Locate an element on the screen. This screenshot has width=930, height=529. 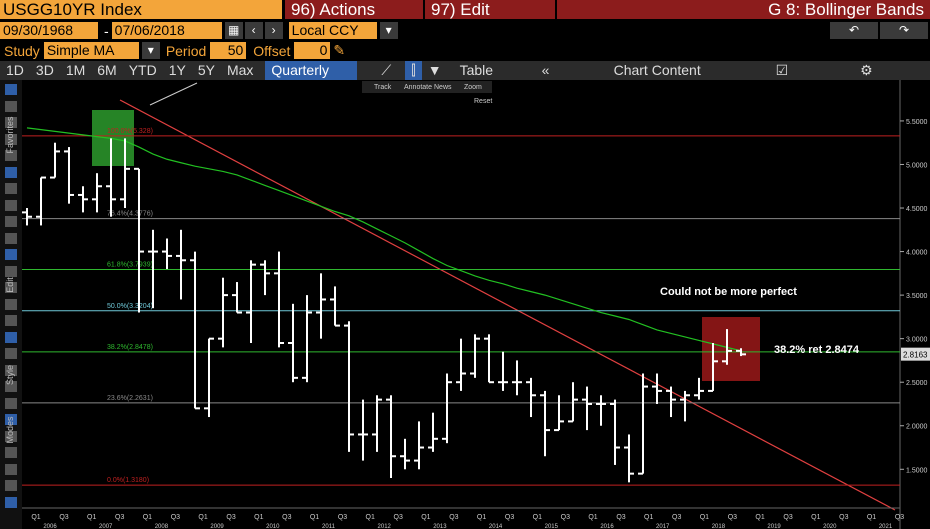
side-label: Modes is located at coordinates (10, 430).